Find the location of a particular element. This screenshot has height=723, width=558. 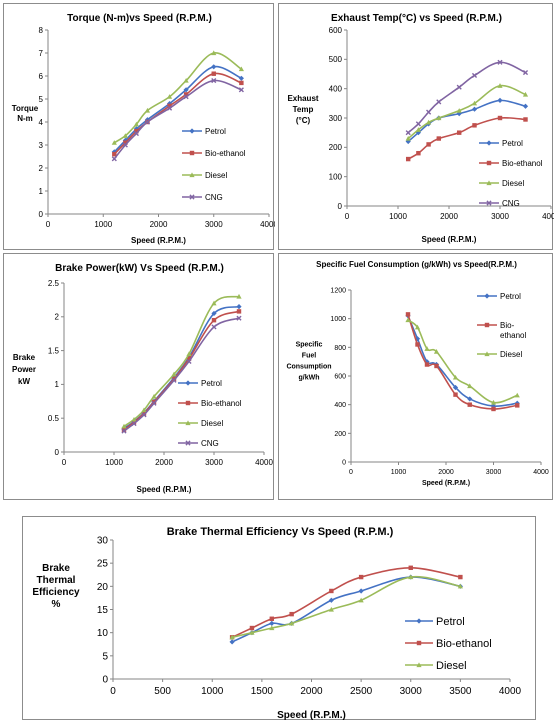

x-tick-label: 1000 is located at coordinates (212, 691).